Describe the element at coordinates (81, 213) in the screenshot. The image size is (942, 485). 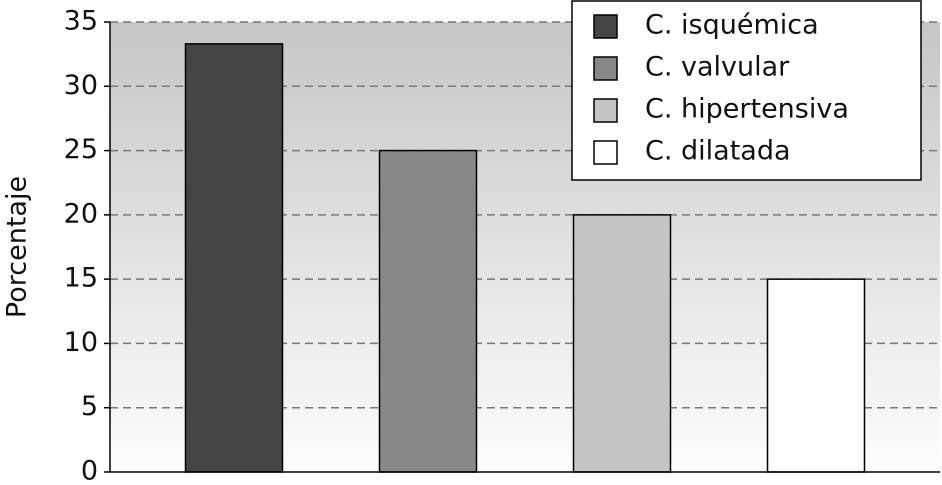
I see `y-tick-label: 20` at that location.